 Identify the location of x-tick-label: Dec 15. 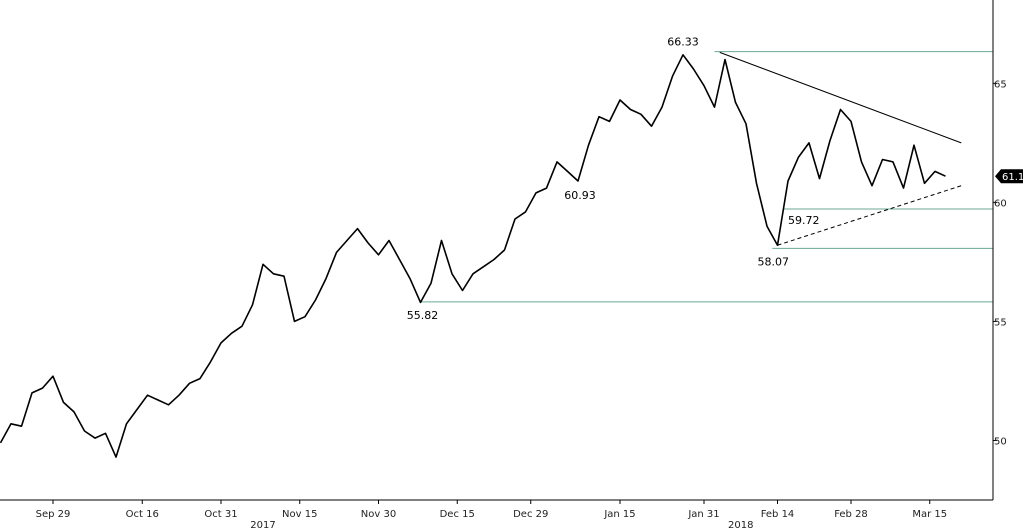
(457, 514).